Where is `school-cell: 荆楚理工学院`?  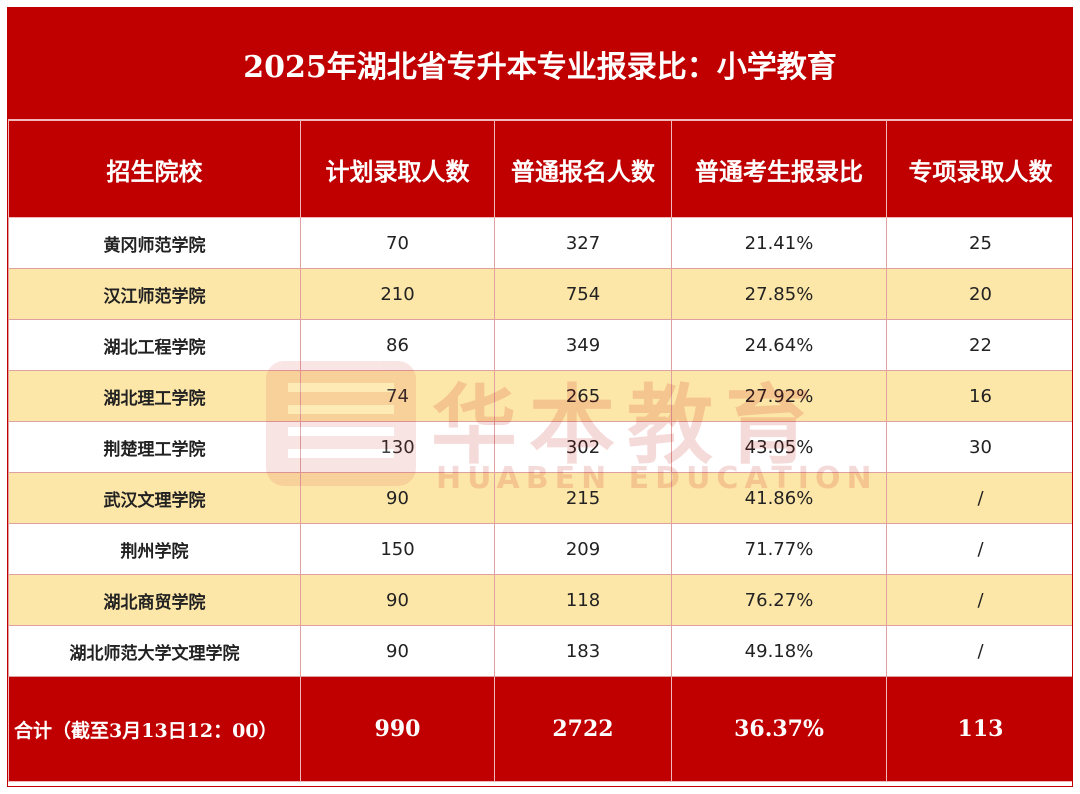 school-cell: 荆楚理工学院 is located at coordinates (154, 447).